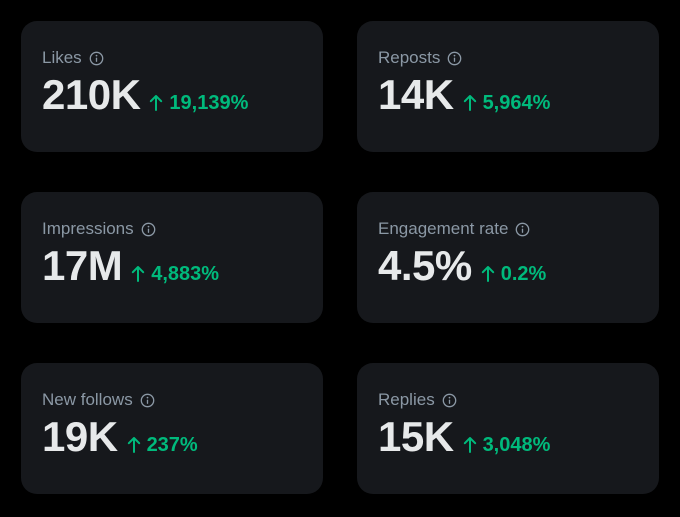  What do you see at coordinates (209, 103) in the screenshot?
I see `metric-change-value: 19,139%` at bounding box center [209, 103].